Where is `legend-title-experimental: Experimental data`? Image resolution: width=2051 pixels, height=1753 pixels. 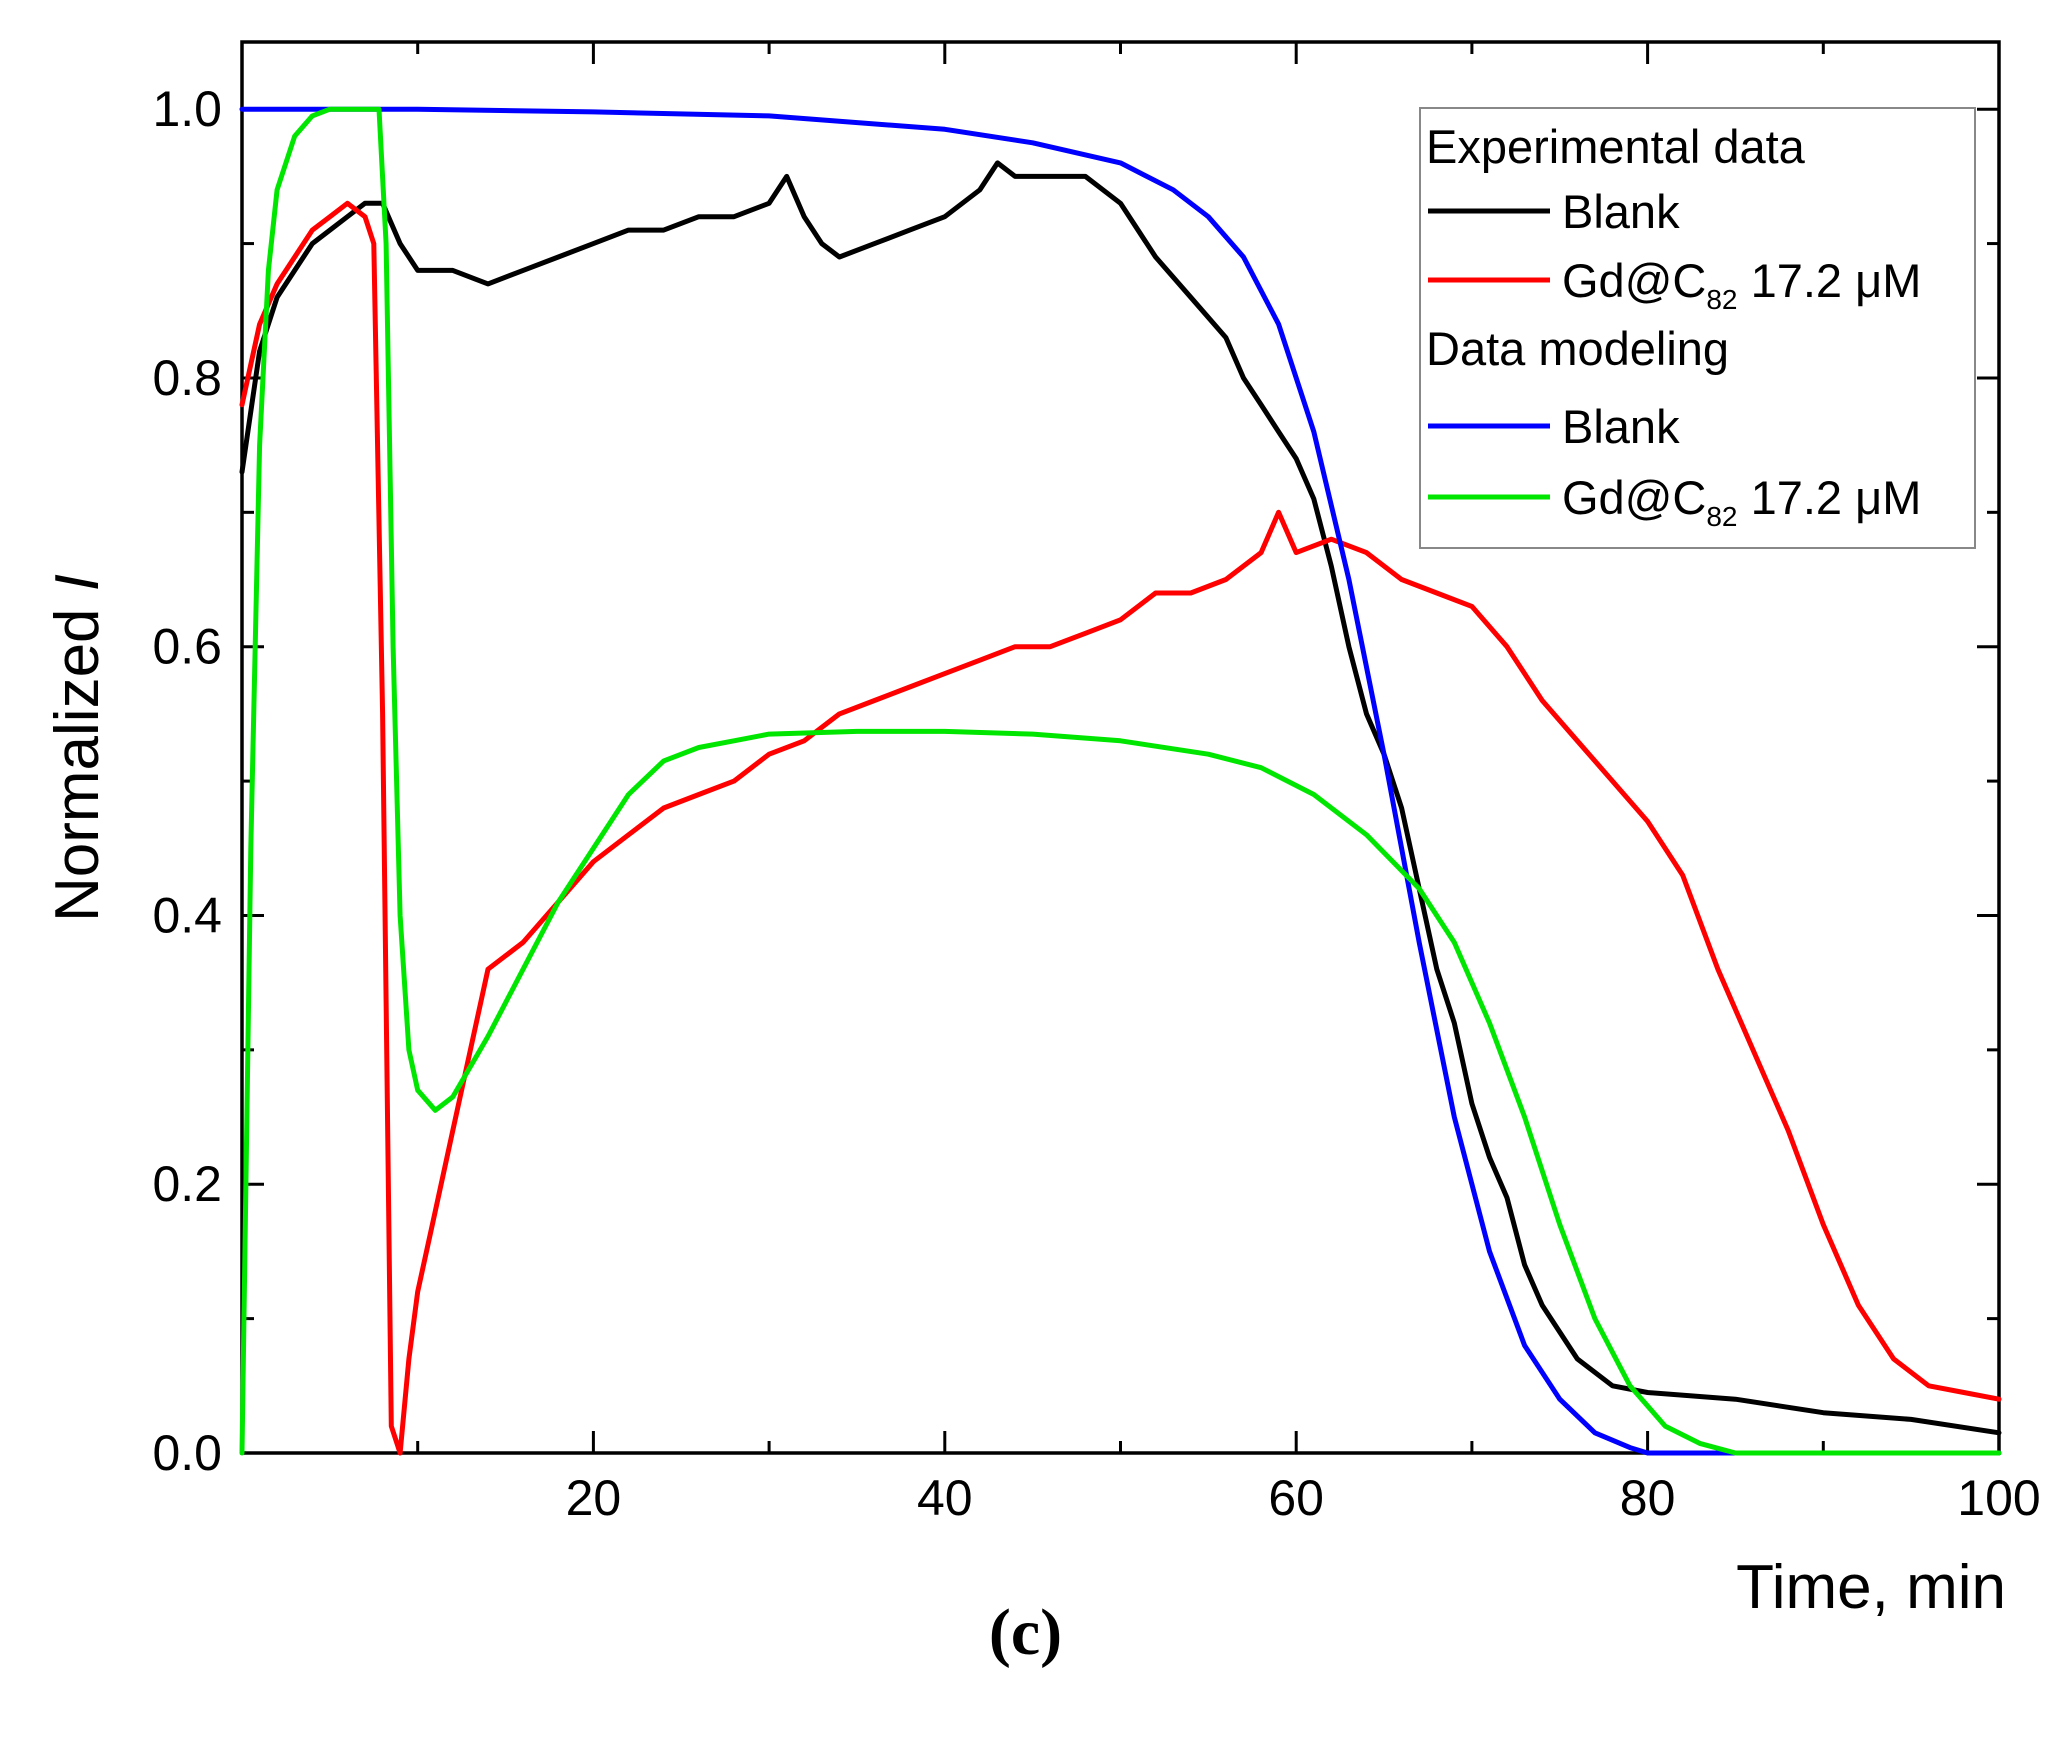
legend-title-experimental: Experimental data is located at coordinates (1616, 146).